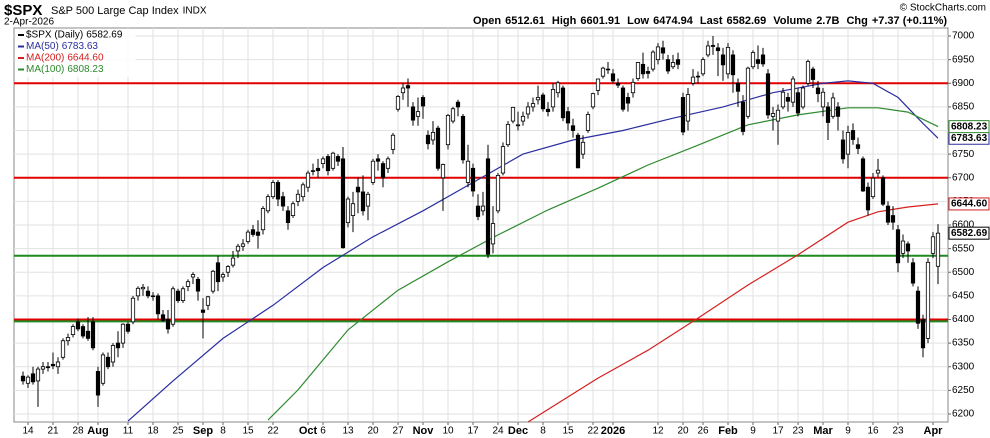  I want to click on x-tick-label: 9, so click(753, 431).